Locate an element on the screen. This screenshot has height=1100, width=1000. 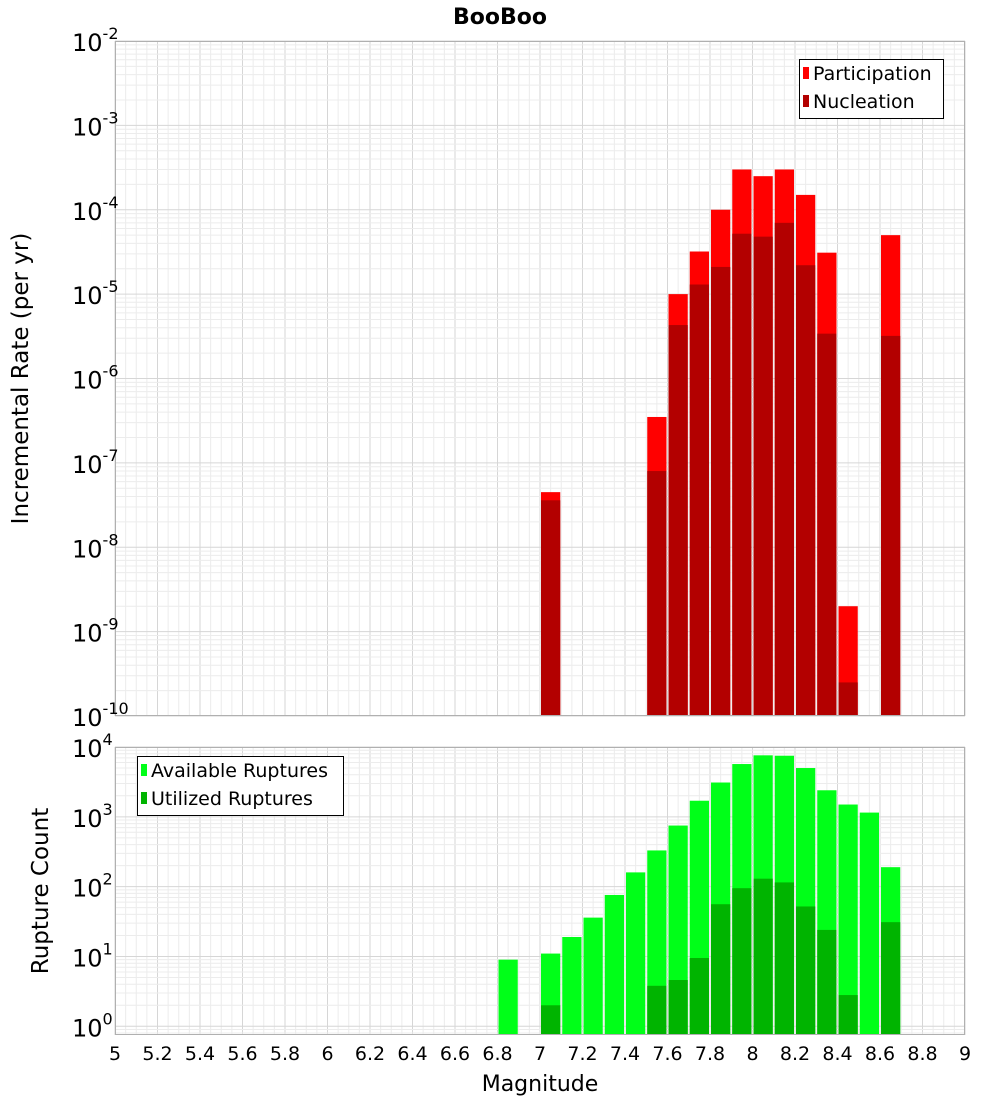
x-tick-label: 5.4 is located at coordinates (200, 1054).